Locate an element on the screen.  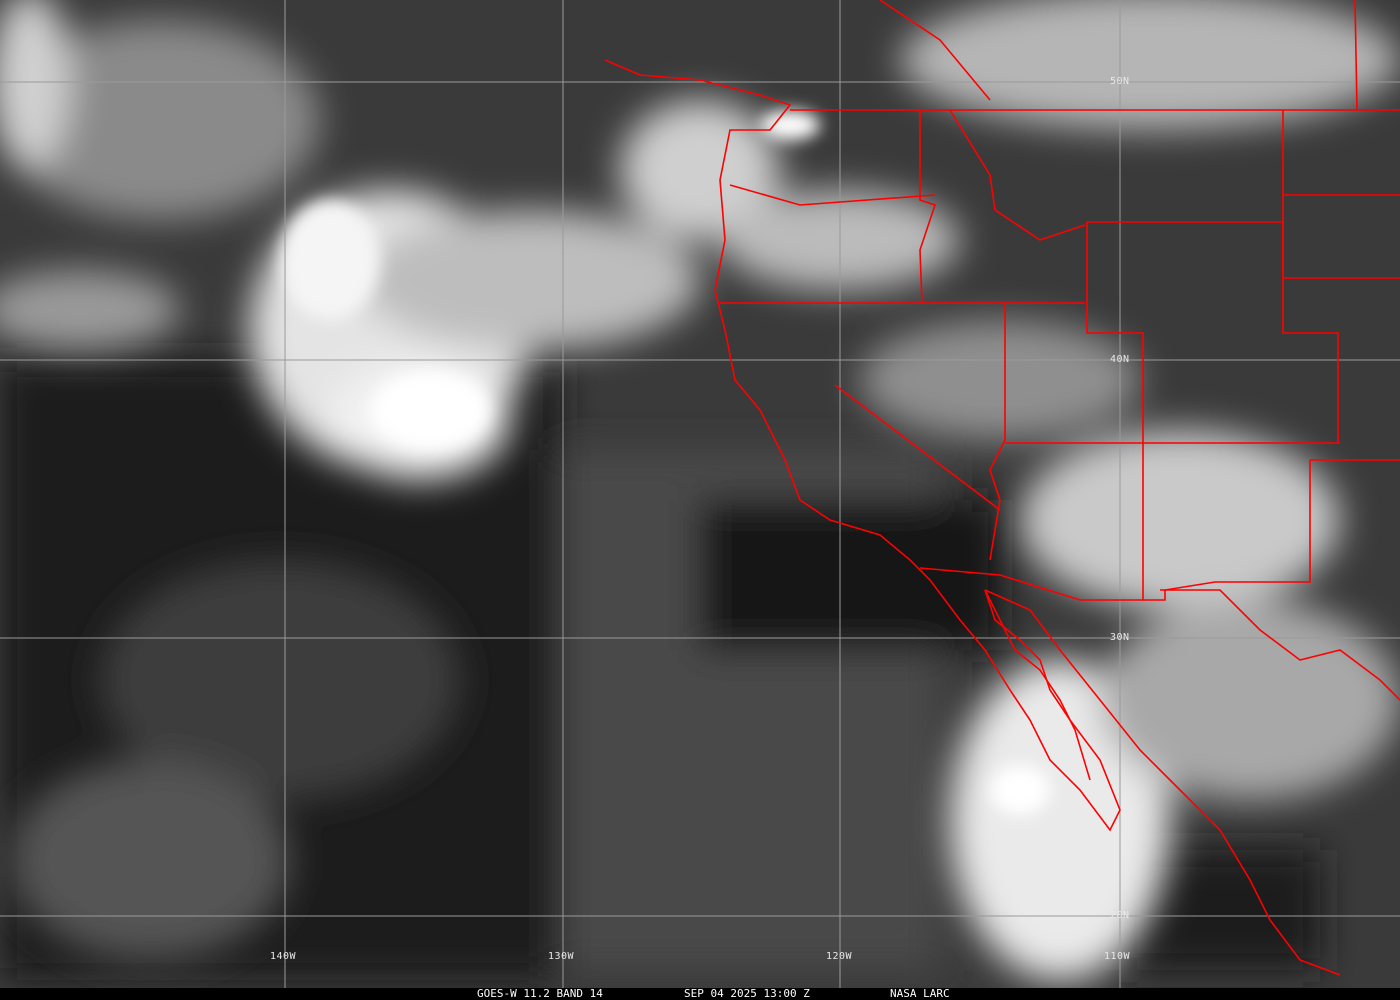
nm-tx-border is located at coordinates (1159, 530).